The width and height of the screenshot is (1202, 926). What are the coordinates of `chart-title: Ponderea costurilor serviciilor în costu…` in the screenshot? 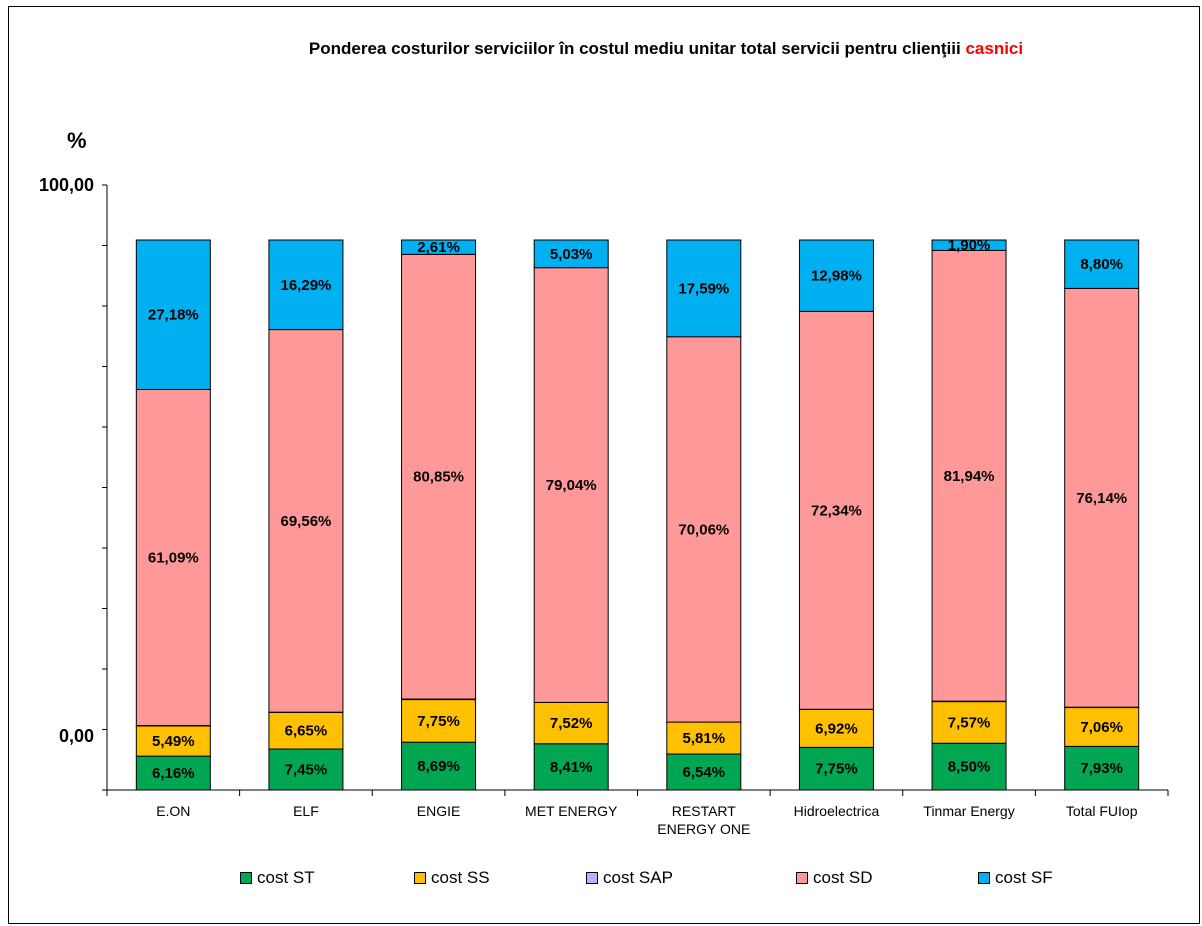 It's located at (601, 49).